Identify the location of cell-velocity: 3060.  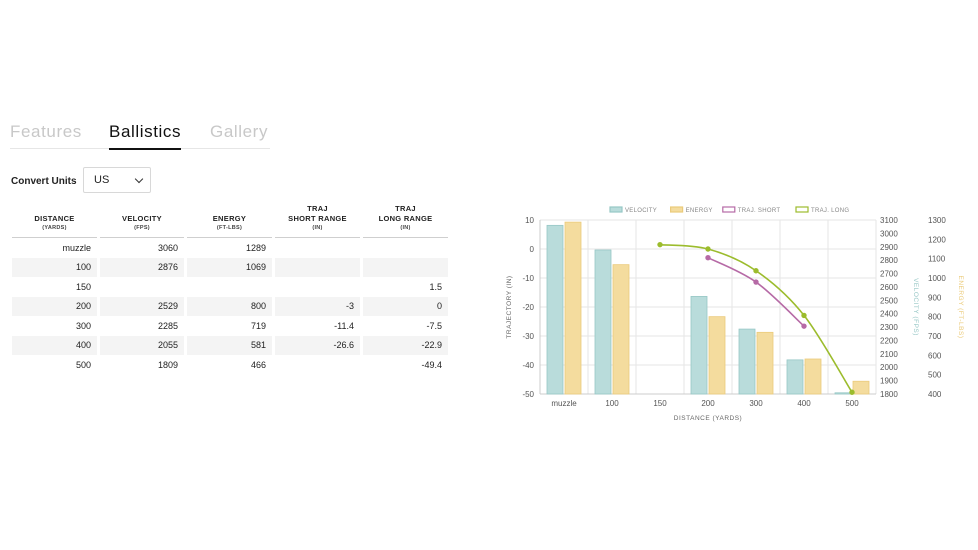
(167, 247).